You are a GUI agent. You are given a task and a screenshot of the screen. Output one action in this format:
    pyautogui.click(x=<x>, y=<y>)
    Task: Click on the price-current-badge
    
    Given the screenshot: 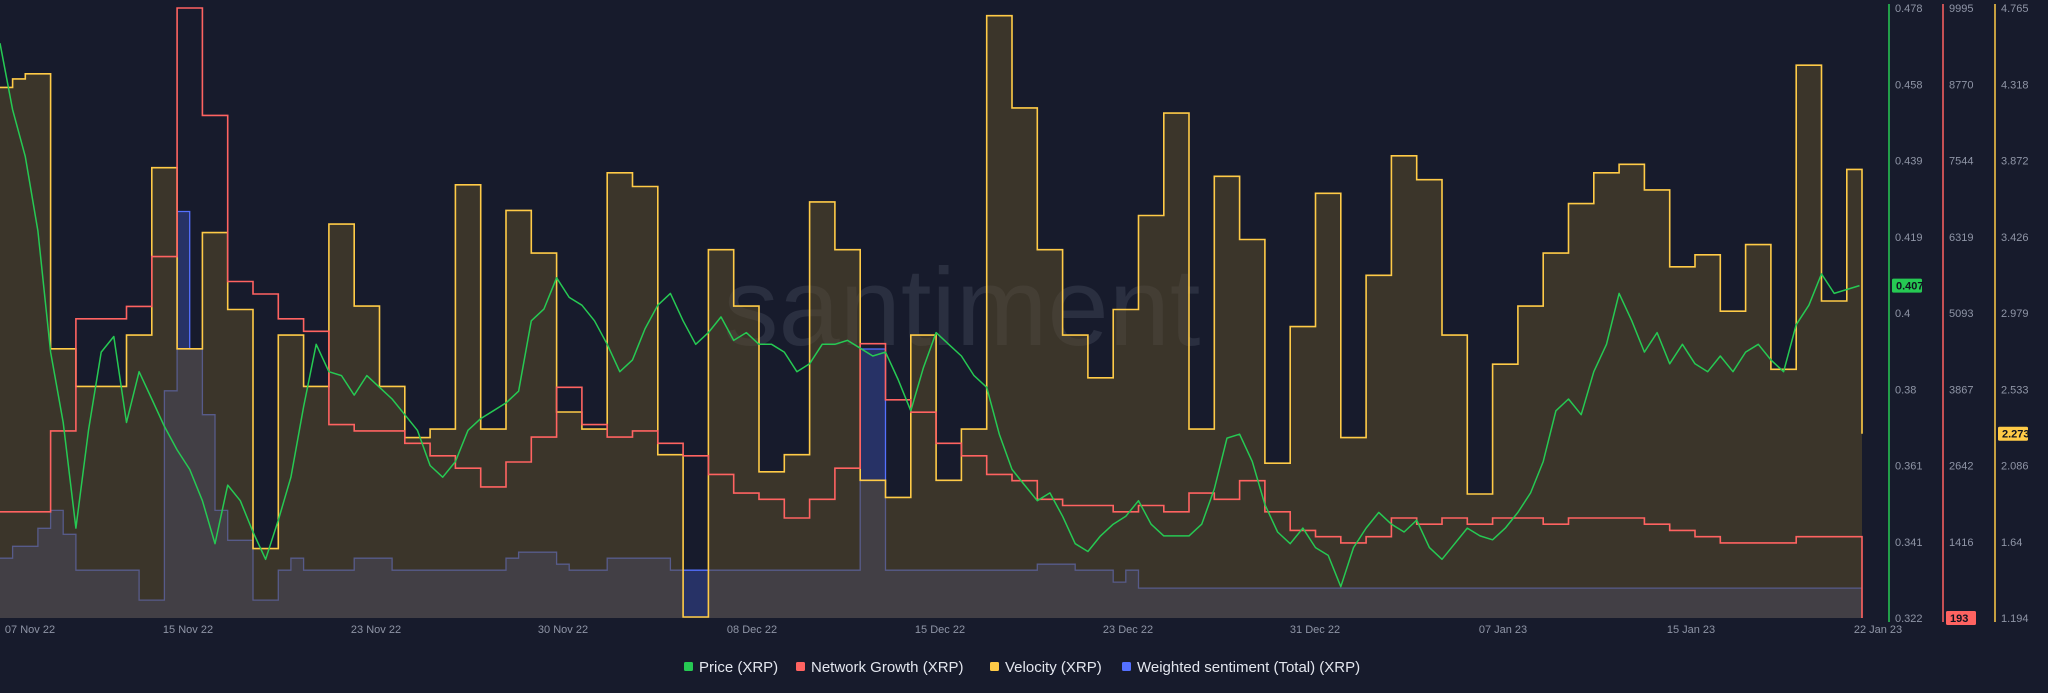 What is the action you would take?
    pyautogui.click(x=1907, y=285)
    